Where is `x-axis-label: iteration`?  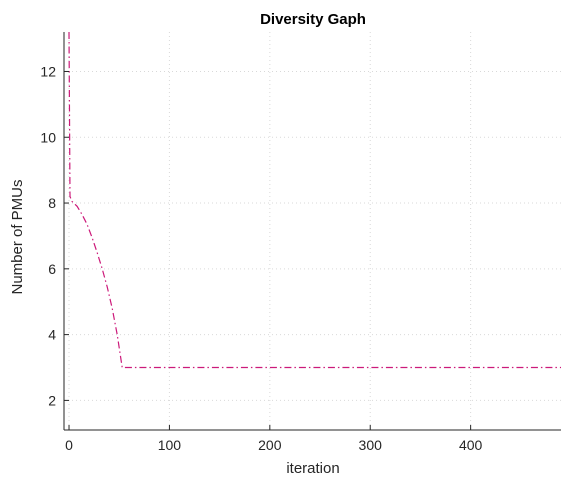
x-axis-label: iteration is located at coordinates (312, 468).